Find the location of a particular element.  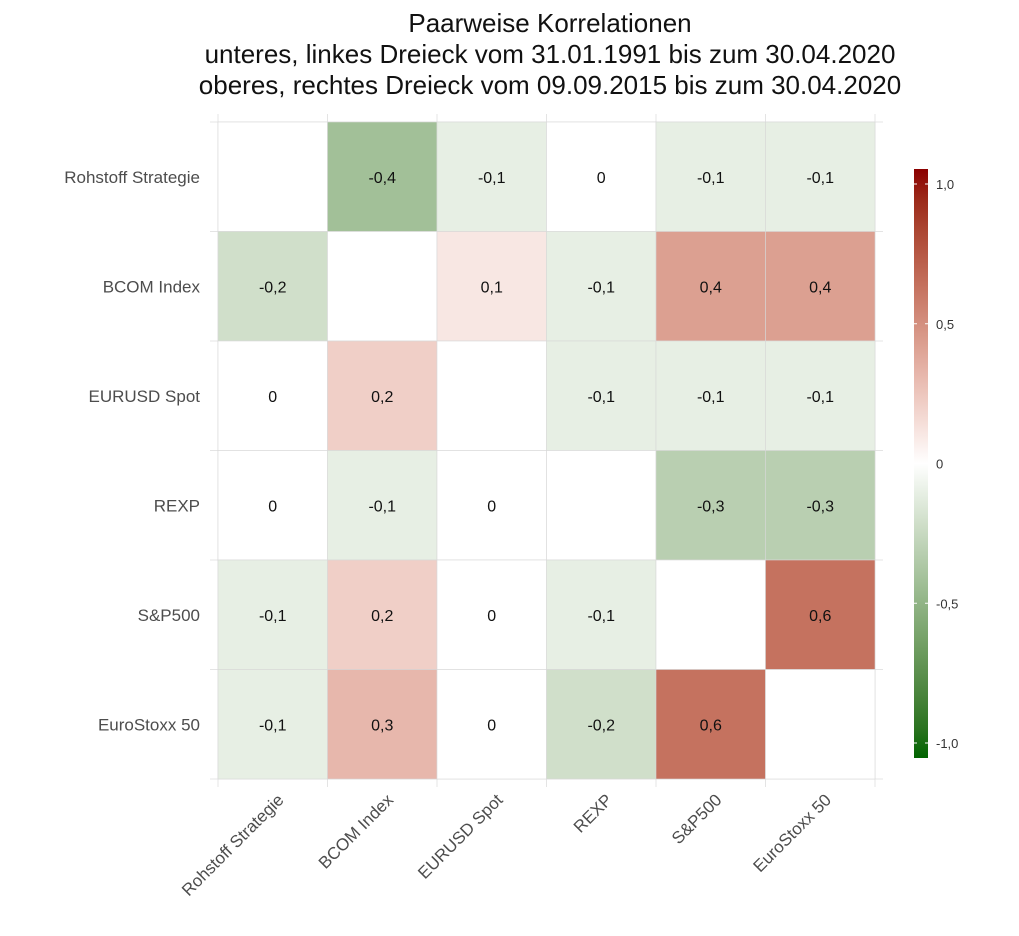

y-tick-label: BCOM Index is located at coordinates (152, 286).